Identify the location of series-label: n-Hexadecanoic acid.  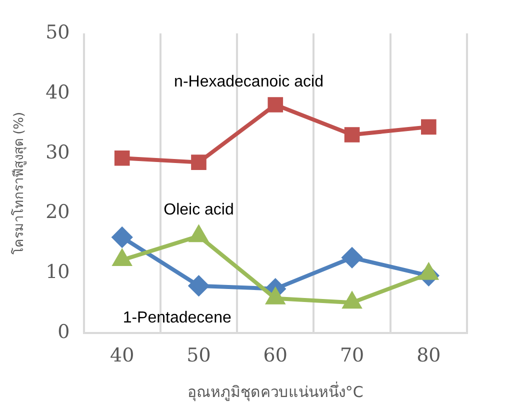
(249, 82).